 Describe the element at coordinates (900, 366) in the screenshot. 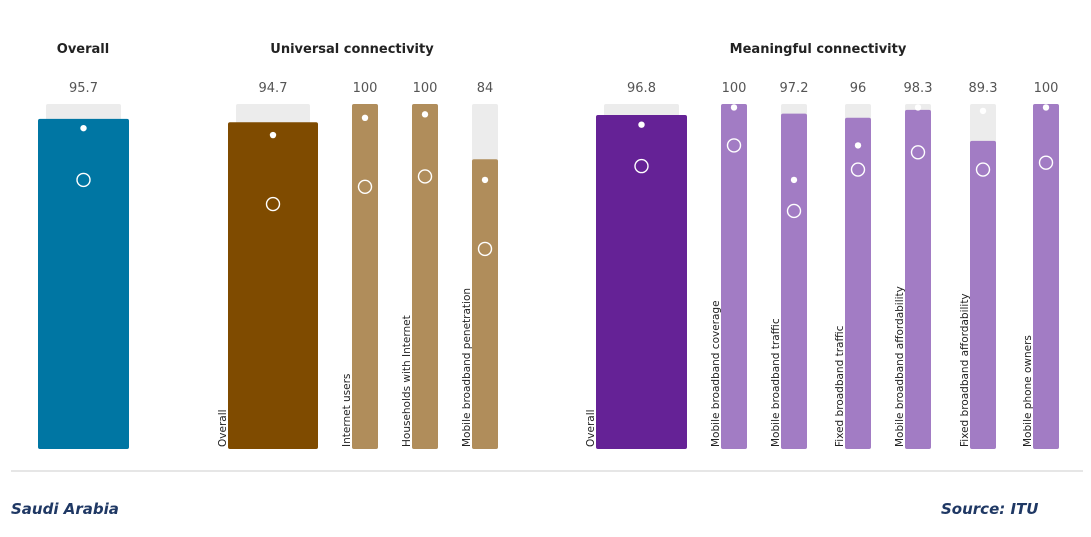

I see `bar-label: Mobile broadband affordability` at that location.